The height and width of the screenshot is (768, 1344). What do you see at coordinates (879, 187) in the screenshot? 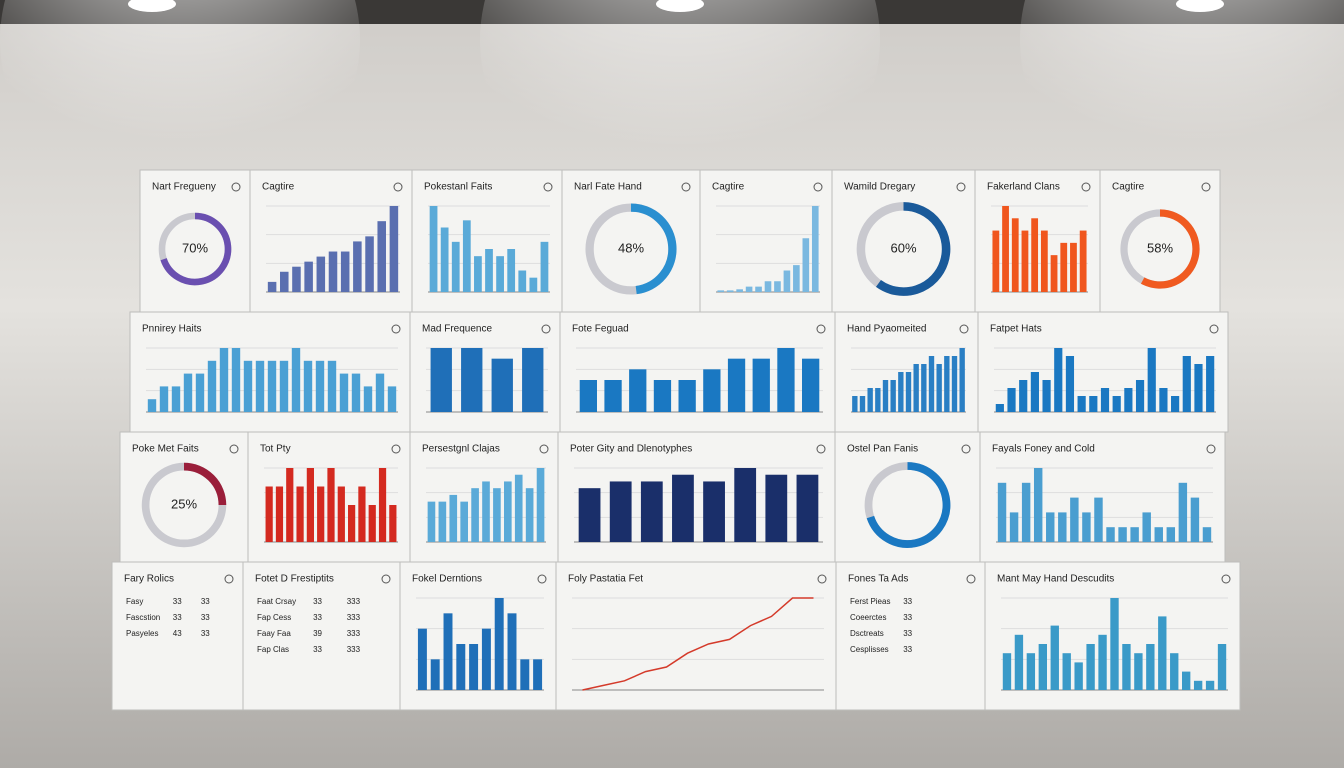
I see `panel-title: Wamild Dregary` at bounding box center [879, 187].